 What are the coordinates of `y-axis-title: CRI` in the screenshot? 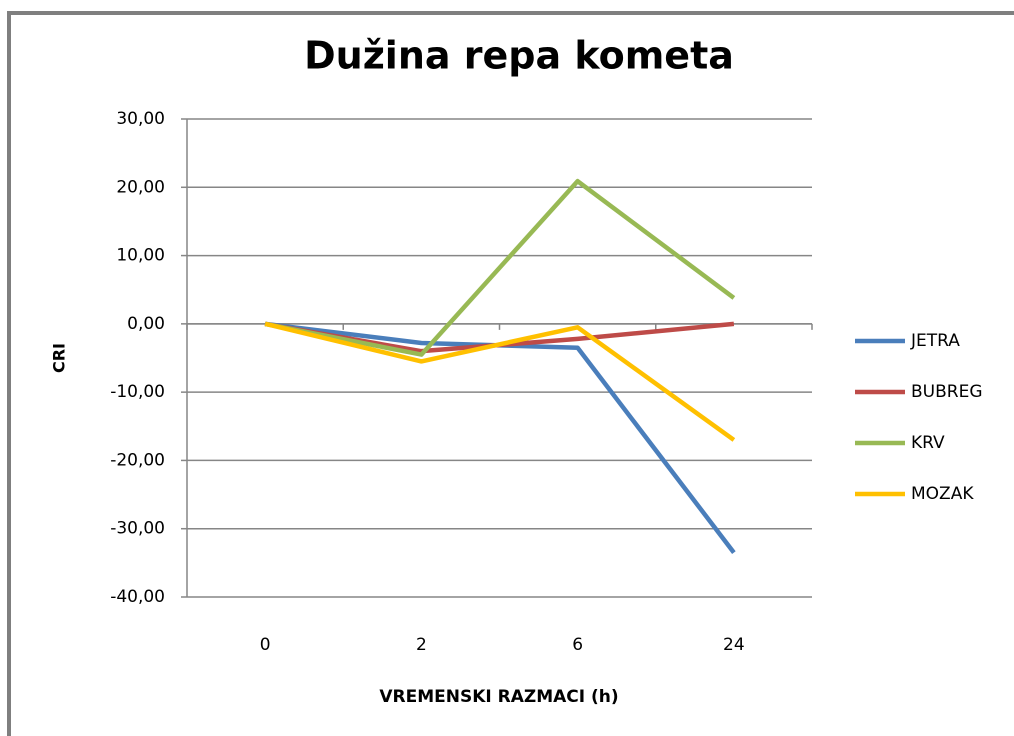 It's located at (59, 358).